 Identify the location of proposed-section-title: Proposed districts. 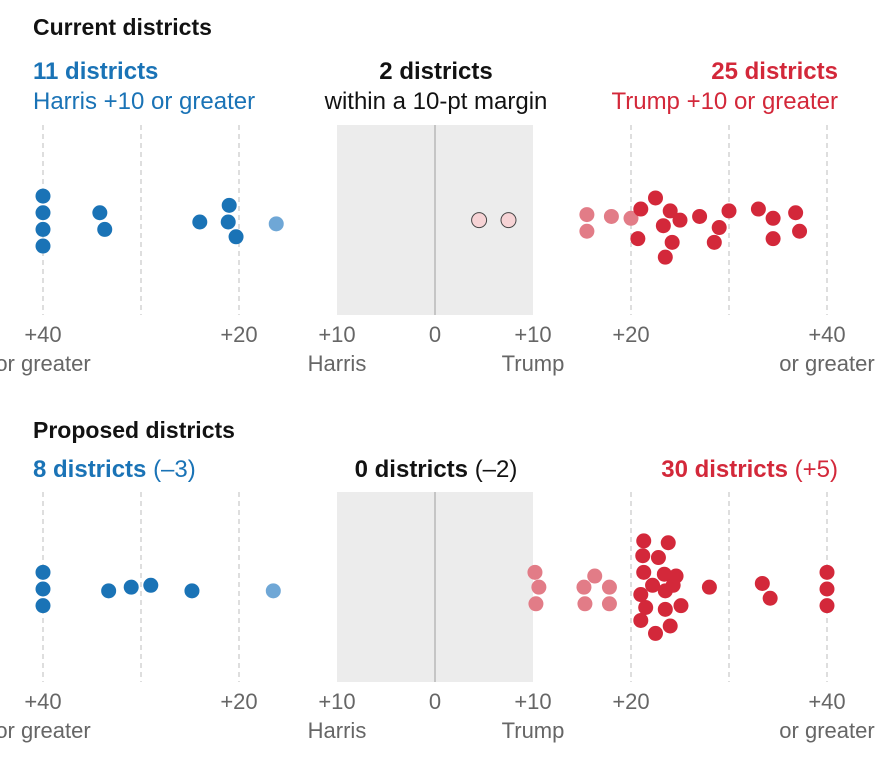
(134, 430).